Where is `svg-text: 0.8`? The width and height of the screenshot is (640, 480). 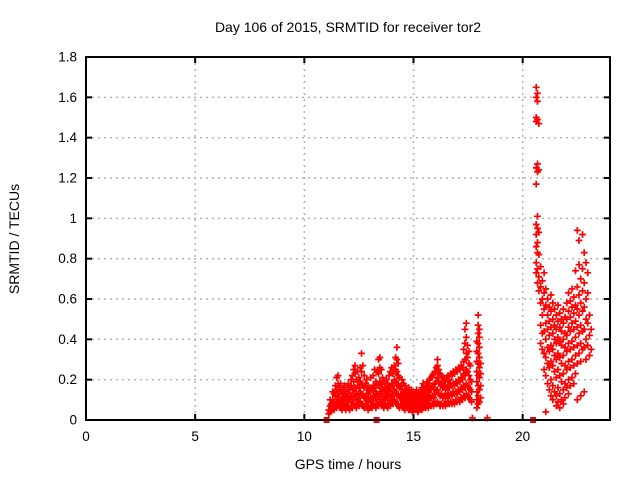 svg-text: 0.8 is located at coordinates (67, 258).